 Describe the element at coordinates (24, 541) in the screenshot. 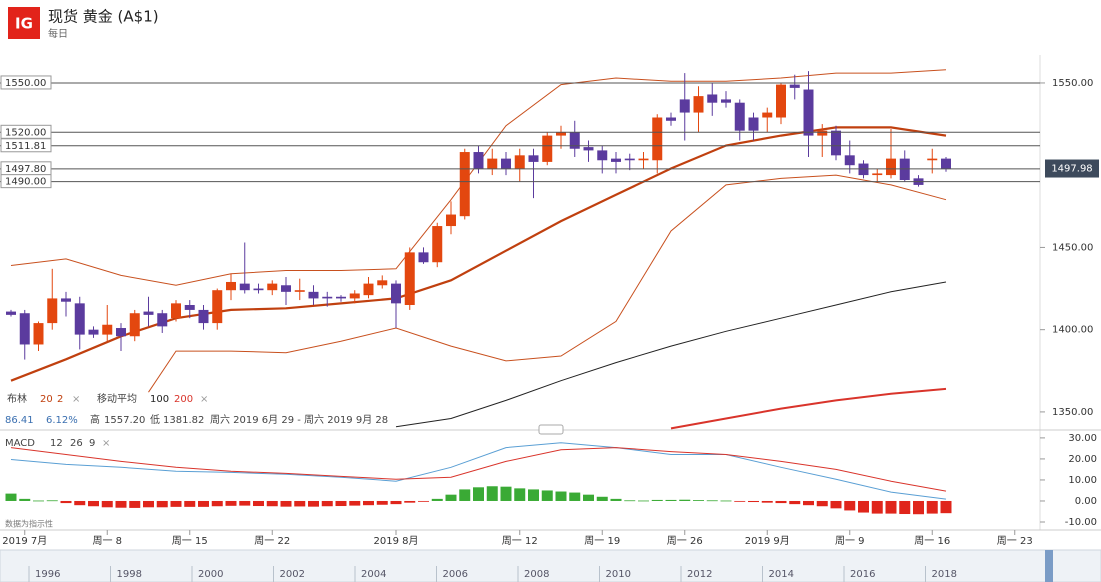

I see `x-tick-label: 2019 7月` at that location.